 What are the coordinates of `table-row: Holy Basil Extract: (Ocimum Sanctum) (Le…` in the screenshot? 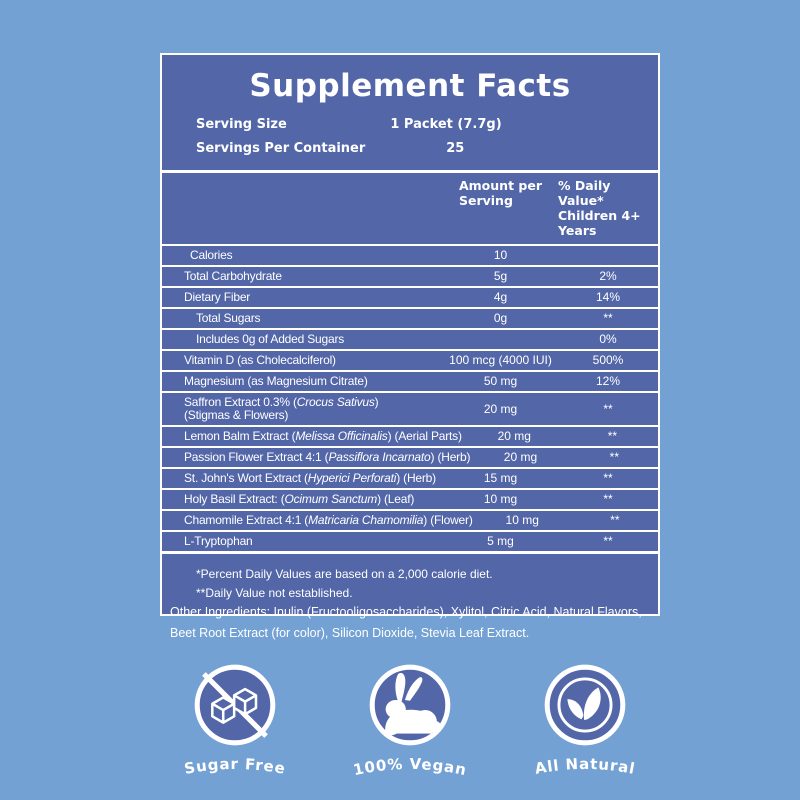 It's located at (410, 500).